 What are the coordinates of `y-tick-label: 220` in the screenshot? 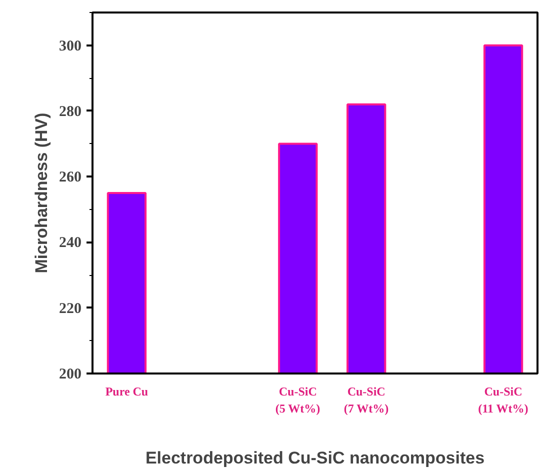 It's located at (70, 308).